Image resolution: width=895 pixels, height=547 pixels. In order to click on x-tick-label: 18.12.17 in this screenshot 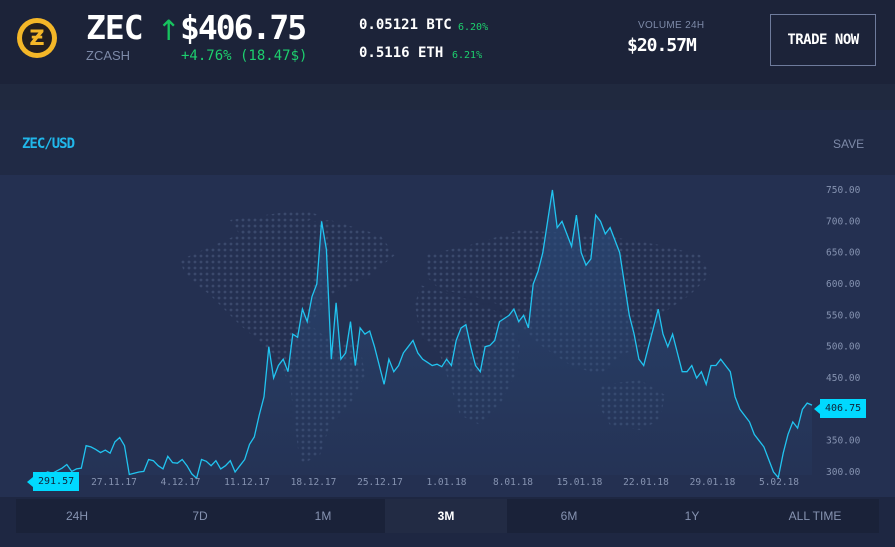, I will do `click(314, 482)`.